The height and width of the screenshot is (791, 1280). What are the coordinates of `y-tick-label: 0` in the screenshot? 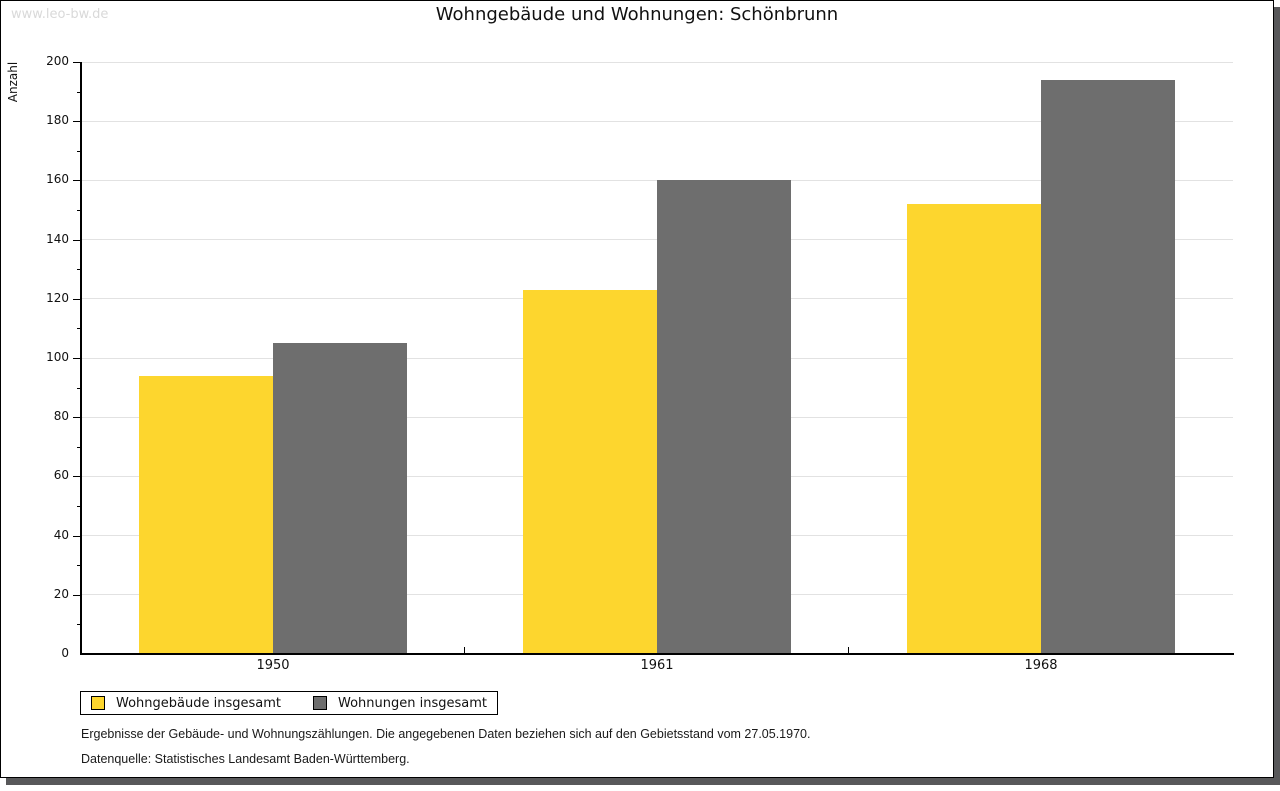 It's located at (65, 653).